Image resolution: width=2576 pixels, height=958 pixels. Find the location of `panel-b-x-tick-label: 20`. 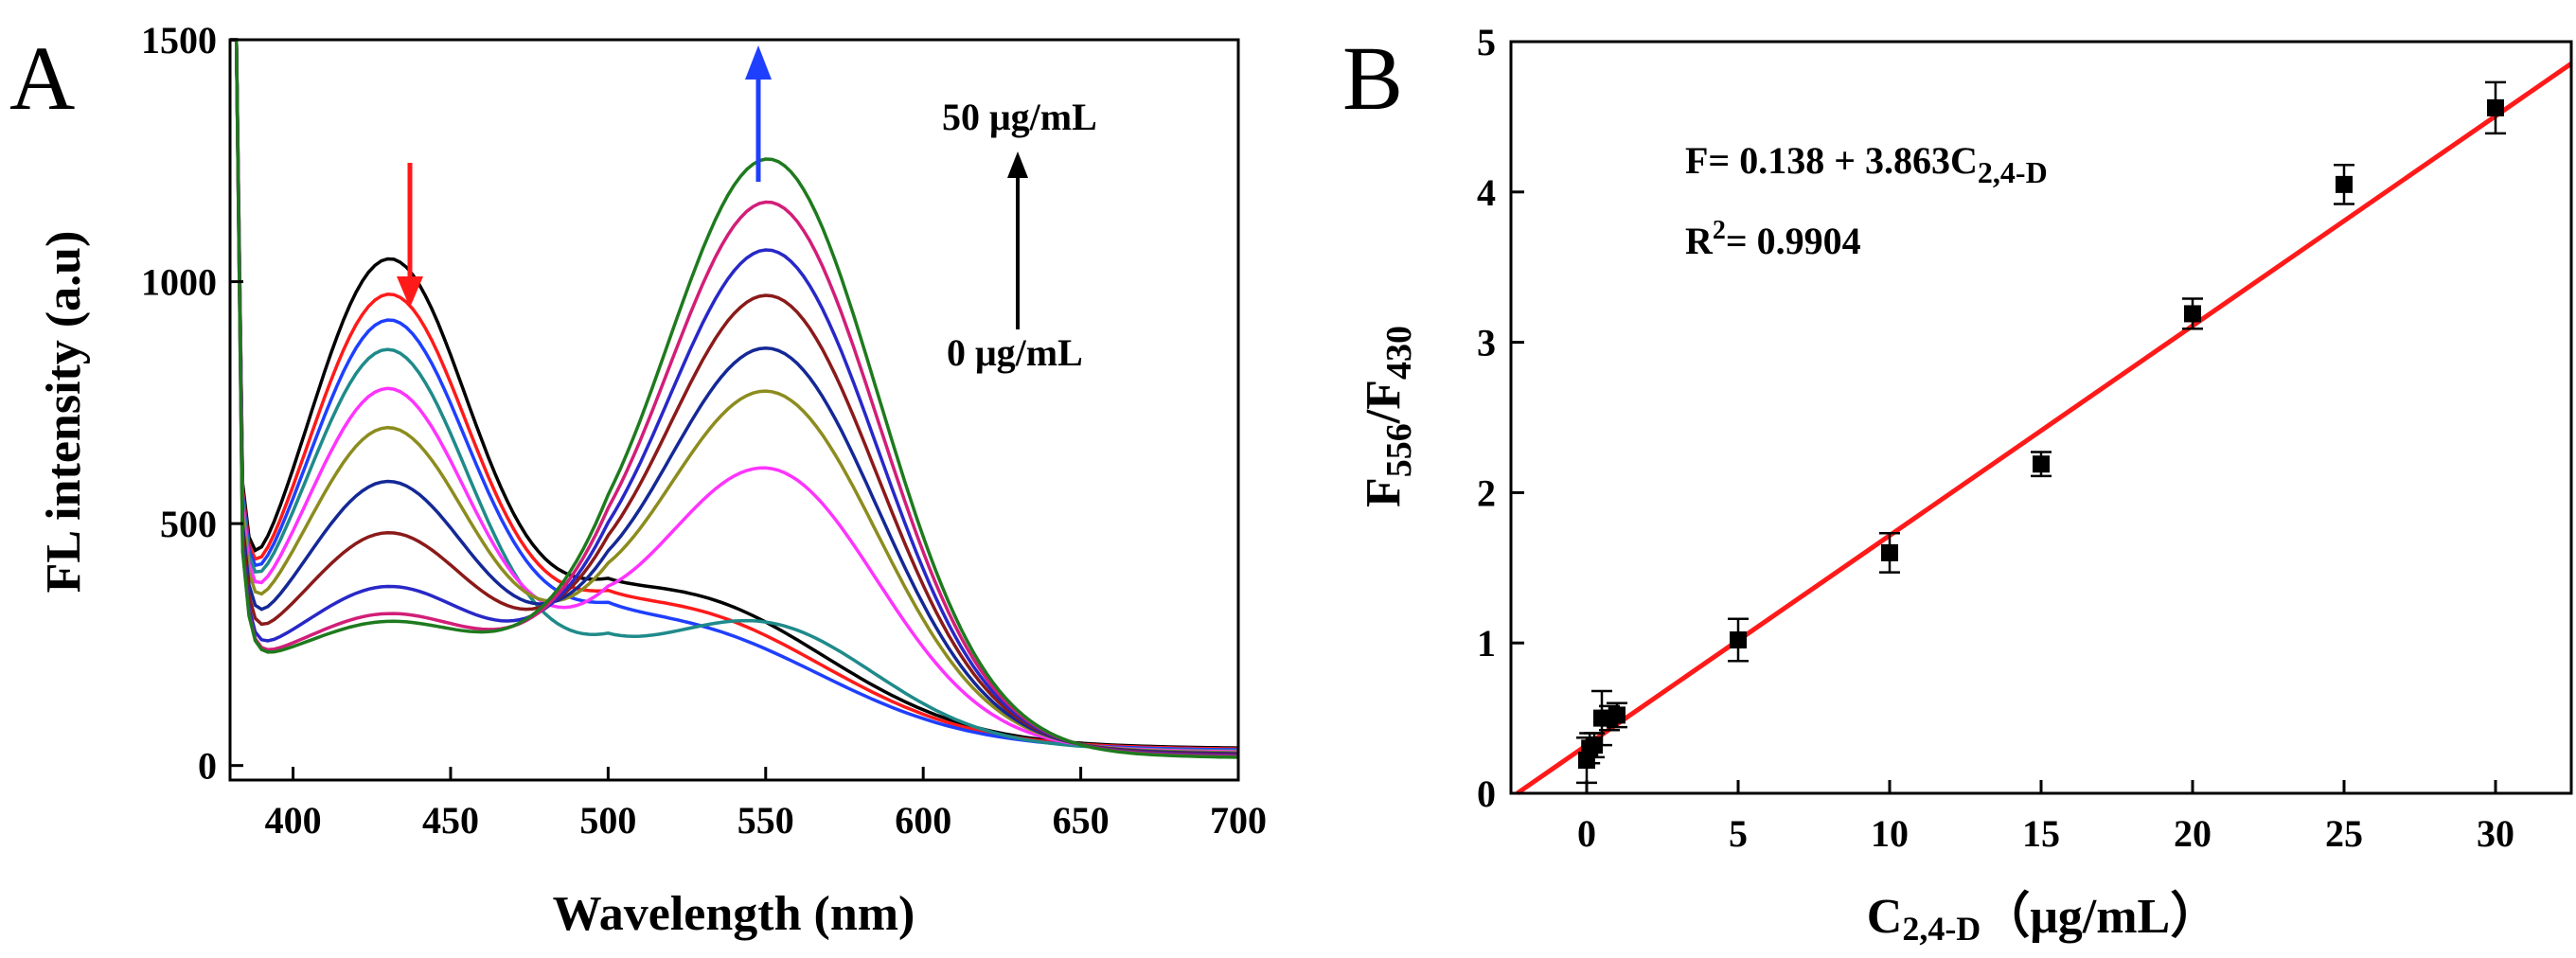

panel-b-x-tick-label: 20 is located at coordinates (2193, 833).